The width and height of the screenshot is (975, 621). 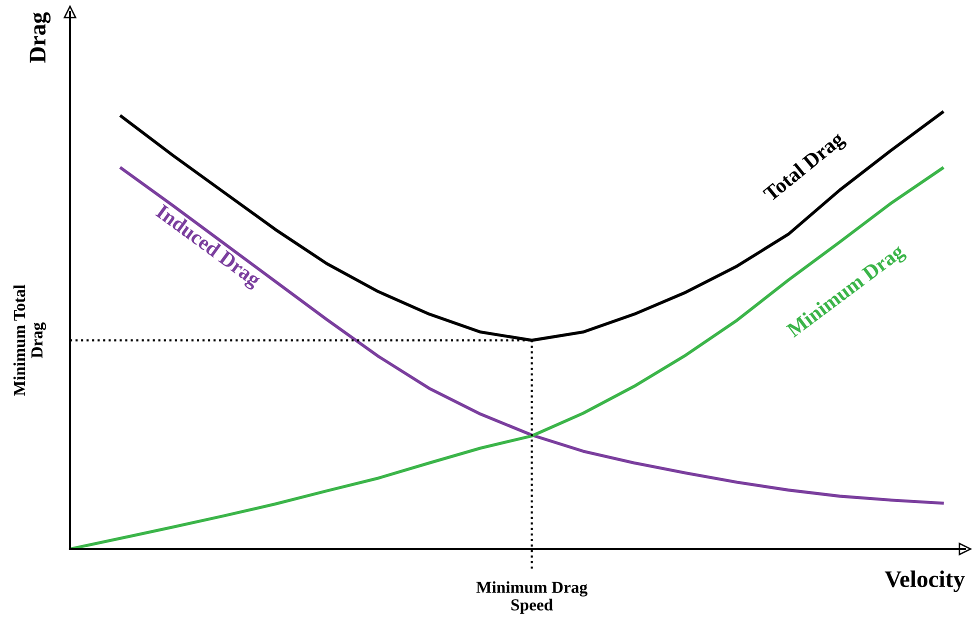 What do you see at coordinates (29, 340) in the screenshot?
I see `ref-line-label: Minimum Total Drag` at bounding box center [29, 340].